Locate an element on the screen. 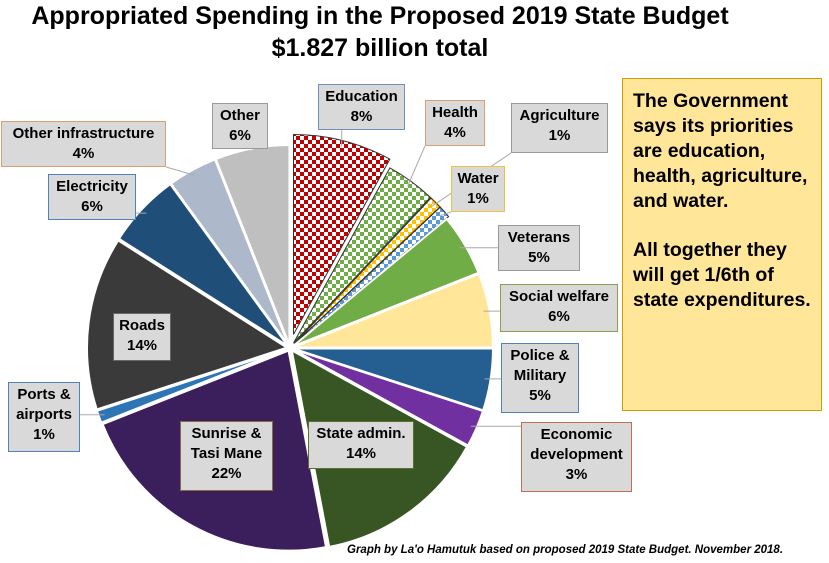 The image size is (829, 563). data-label-name: Agriculture is located at coordinates (559, 115).